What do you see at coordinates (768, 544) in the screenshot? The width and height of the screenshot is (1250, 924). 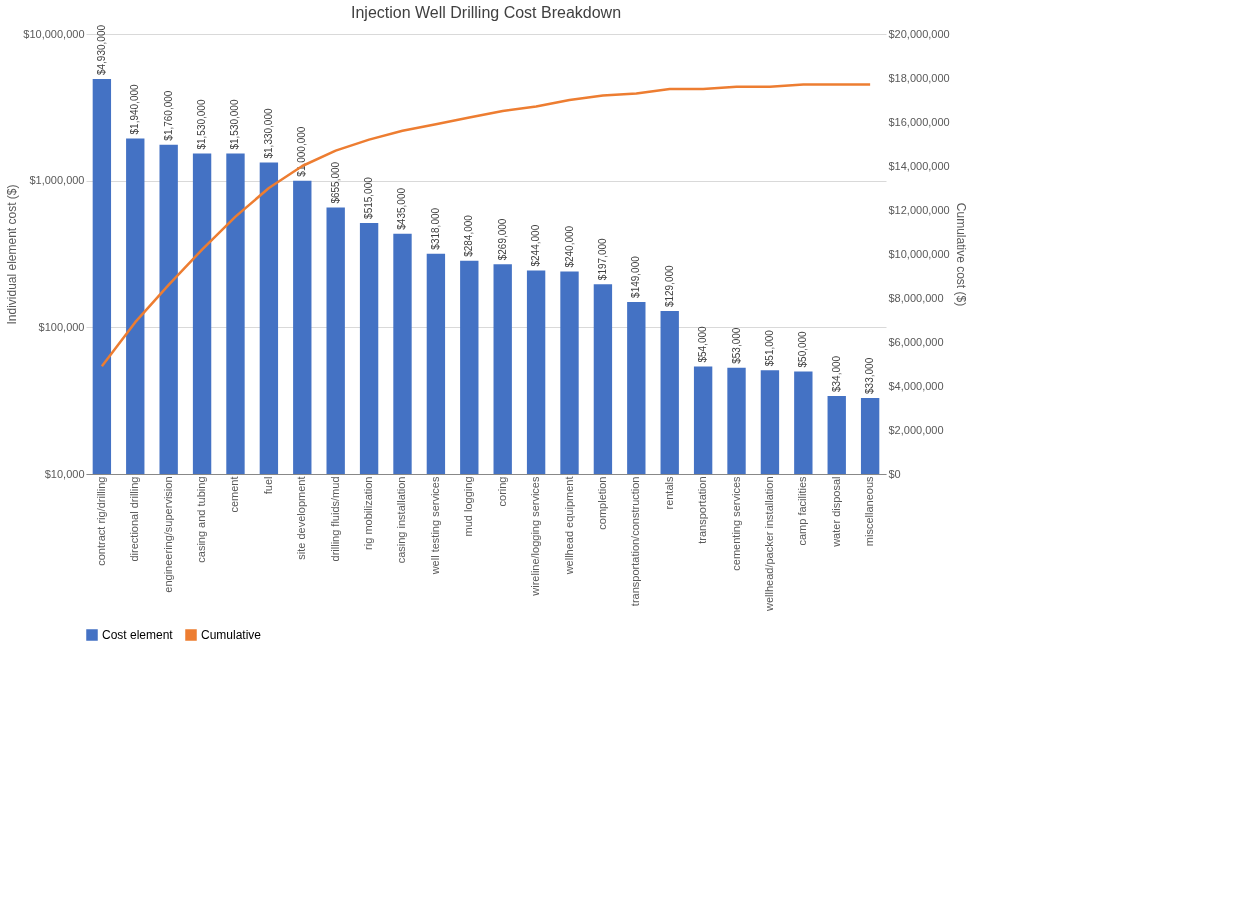 I see `x-tick-label: wellhead/packer installation` at bounding box center [768, 544].